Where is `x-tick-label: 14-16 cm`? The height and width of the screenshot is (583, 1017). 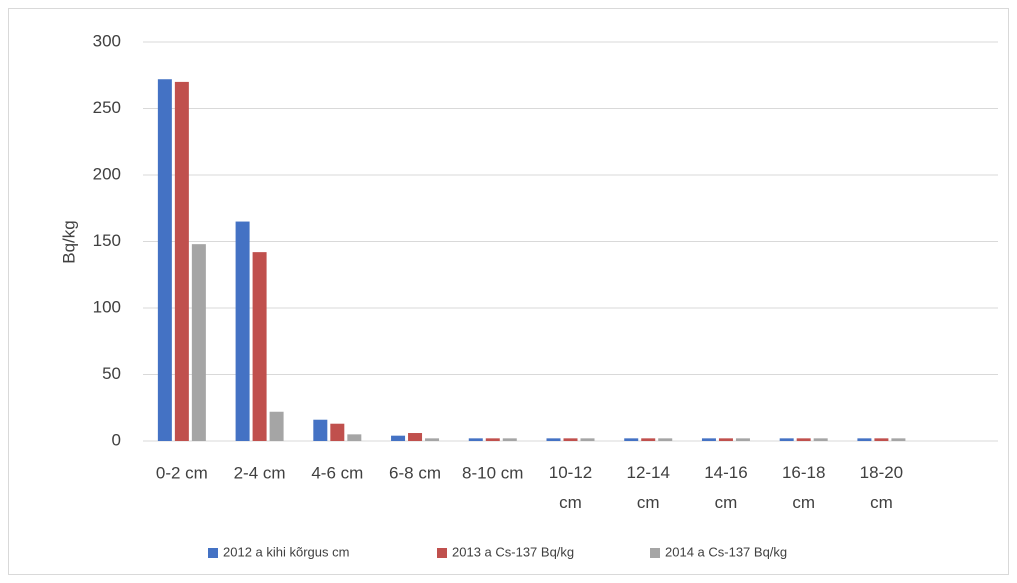 x-tick-label: 14-16 cm is located at coordinates (725, 487).